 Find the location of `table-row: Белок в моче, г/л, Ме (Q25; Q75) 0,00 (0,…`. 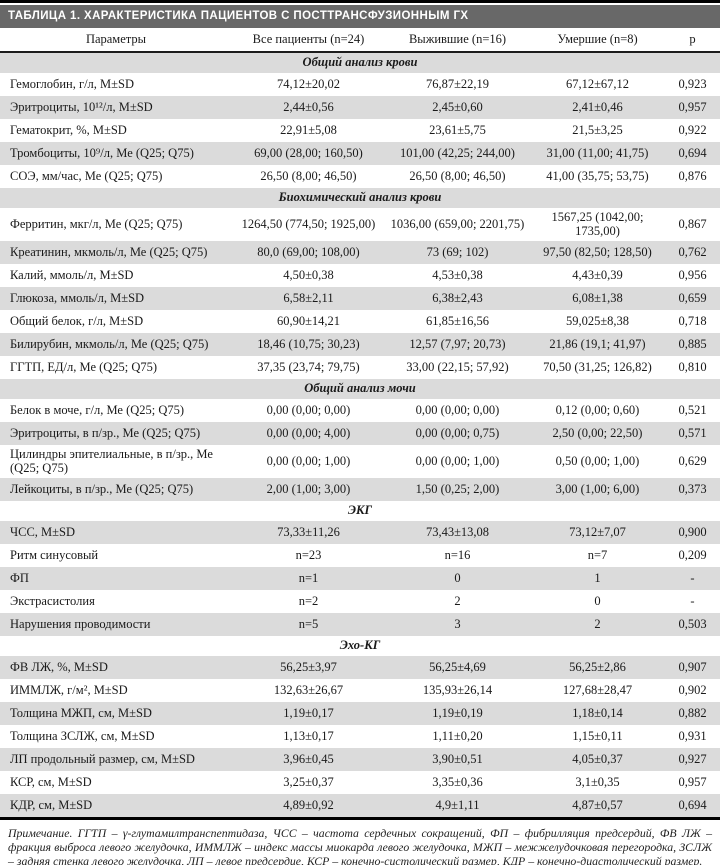

table-row: Белок в моче, г/л, Ме (Q25; Q75) 0,00 (0,… is located at coordinates (360, 410).